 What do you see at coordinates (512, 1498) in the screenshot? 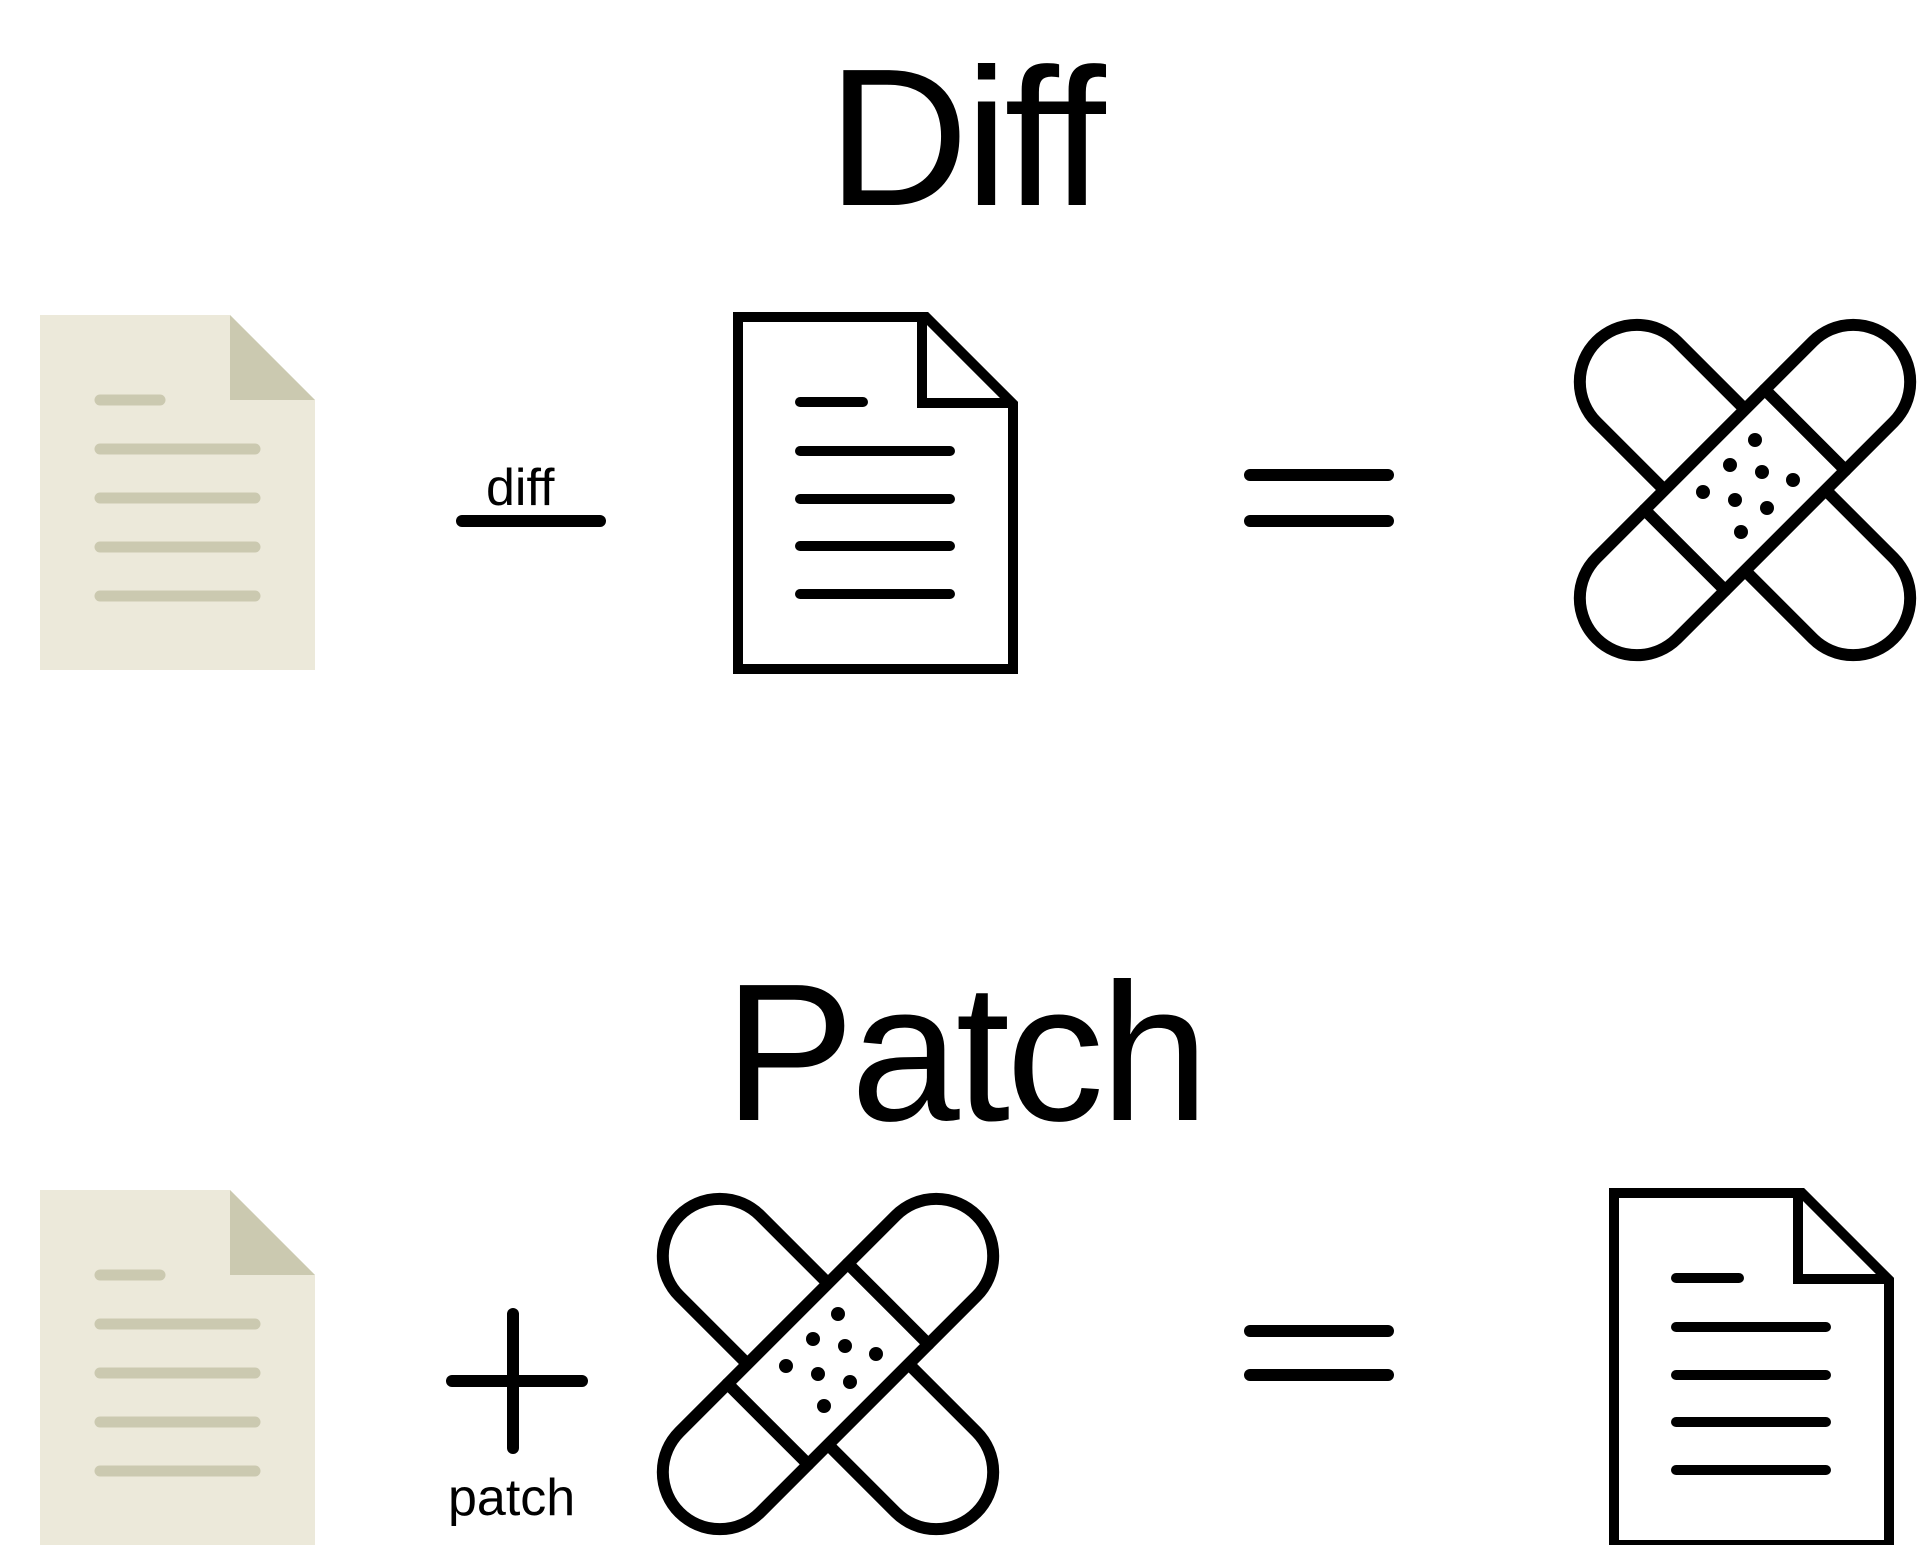
I see `patch-operator-label: patch` at bounding box center [512, 1498].